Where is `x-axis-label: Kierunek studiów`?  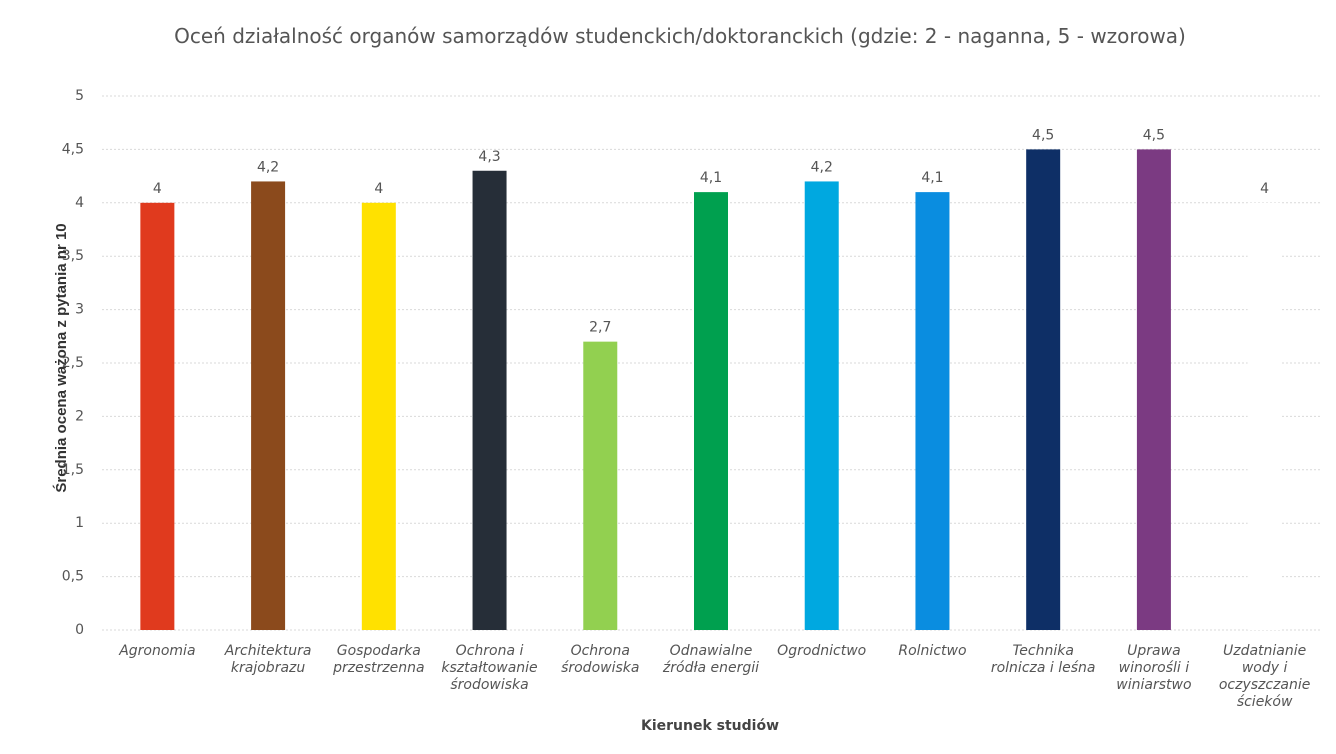 x-axis-label: Kierunek studiów is located at coordinates (710, 726).